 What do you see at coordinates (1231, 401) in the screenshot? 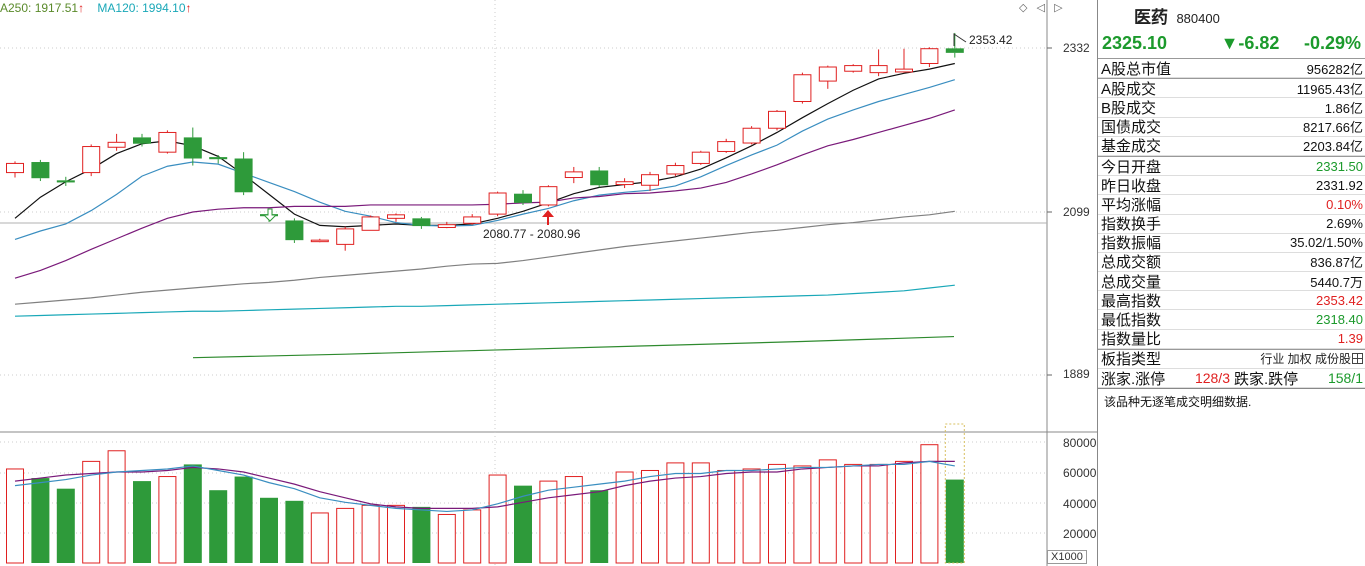
I see `tick-data-notice: 该品种无逐笔成交明细数据.` at bounding box center [1231, 401].